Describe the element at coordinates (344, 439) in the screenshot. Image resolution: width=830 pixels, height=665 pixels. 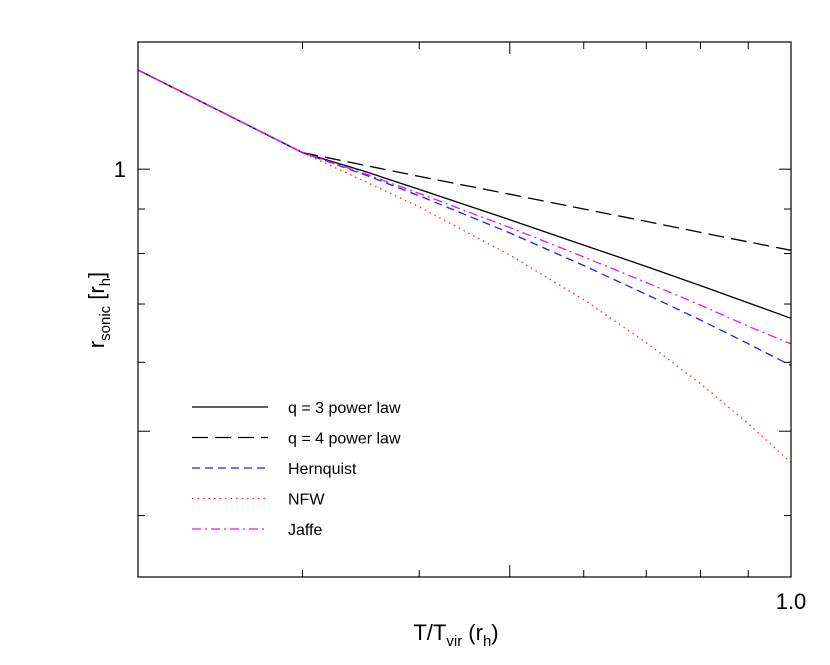
I see `legend-label-1: q = 4 power law` at that location.